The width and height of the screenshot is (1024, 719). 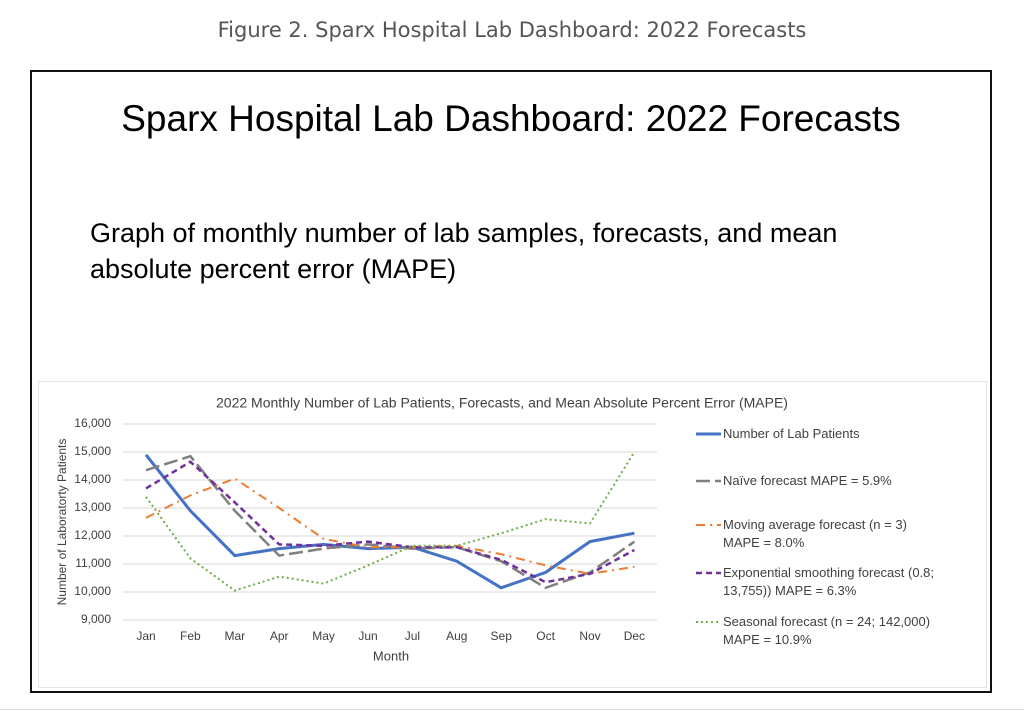 What do you see at coordinates (92, 591) in the screenshot?
I see `y-tick-label: 10,000` at bounding box center [92, 591].